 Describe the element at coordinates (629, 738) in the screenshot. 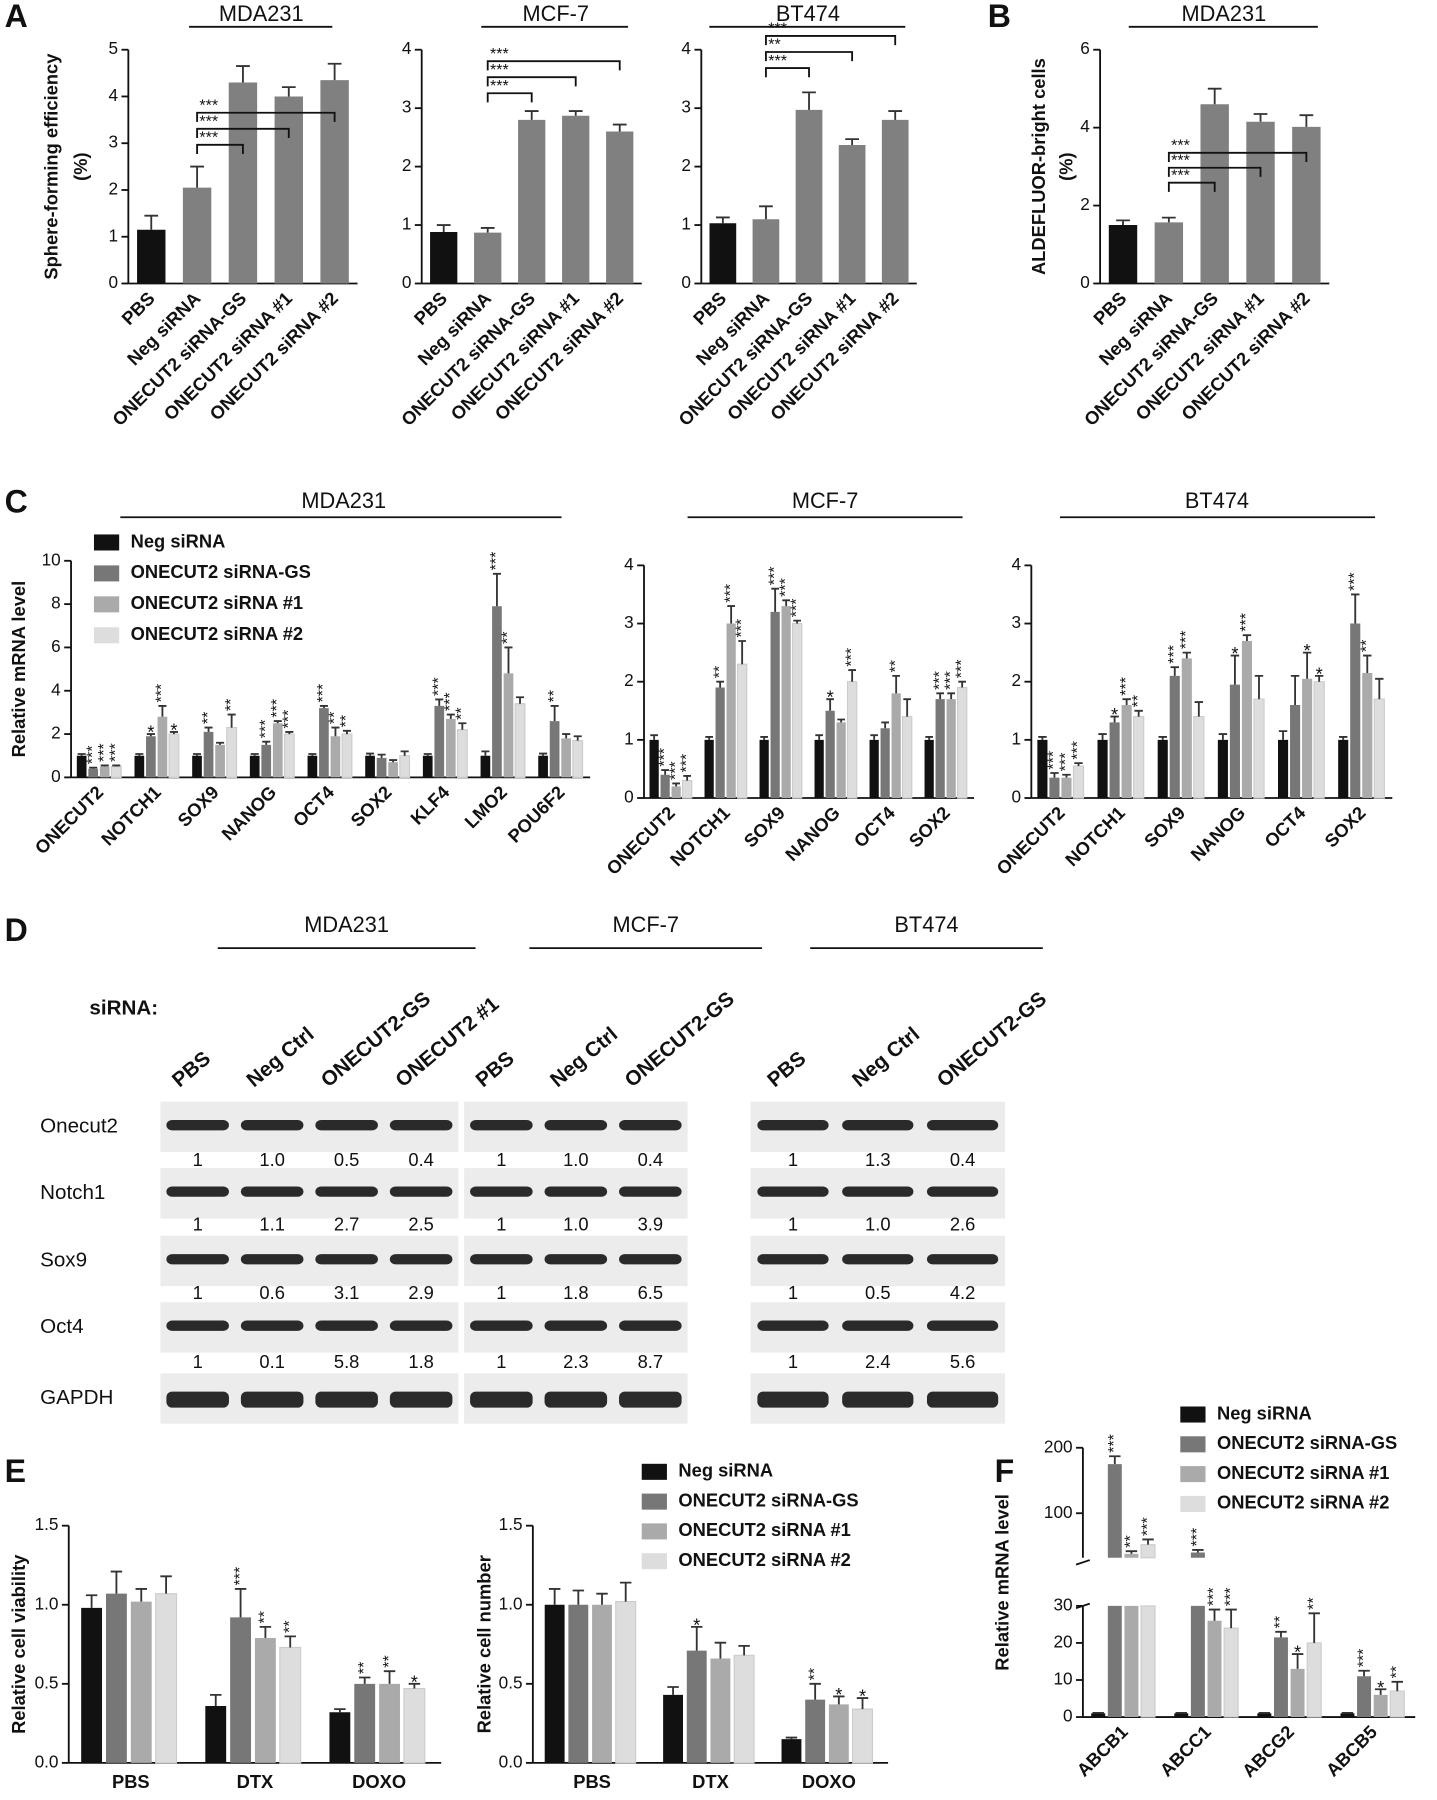

I see `y-tick-label: 1` at that location.